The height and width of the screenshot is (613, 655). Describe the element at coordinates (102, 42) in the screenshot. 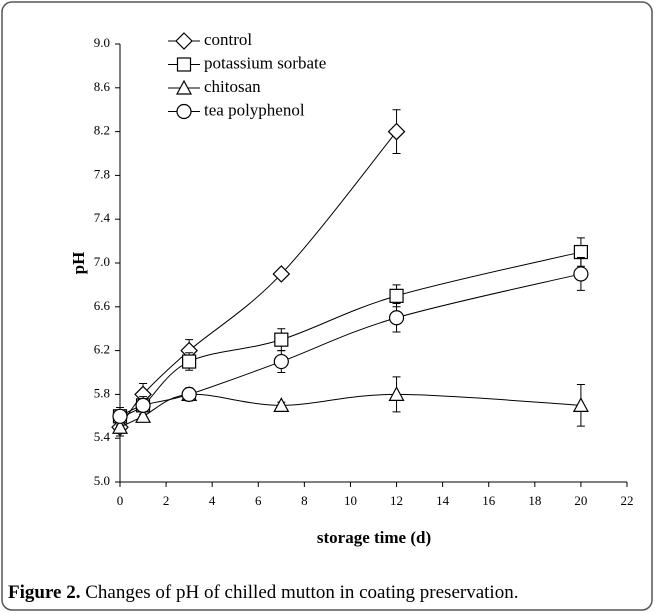

I see `y-tick-label: 9.0` at that location.